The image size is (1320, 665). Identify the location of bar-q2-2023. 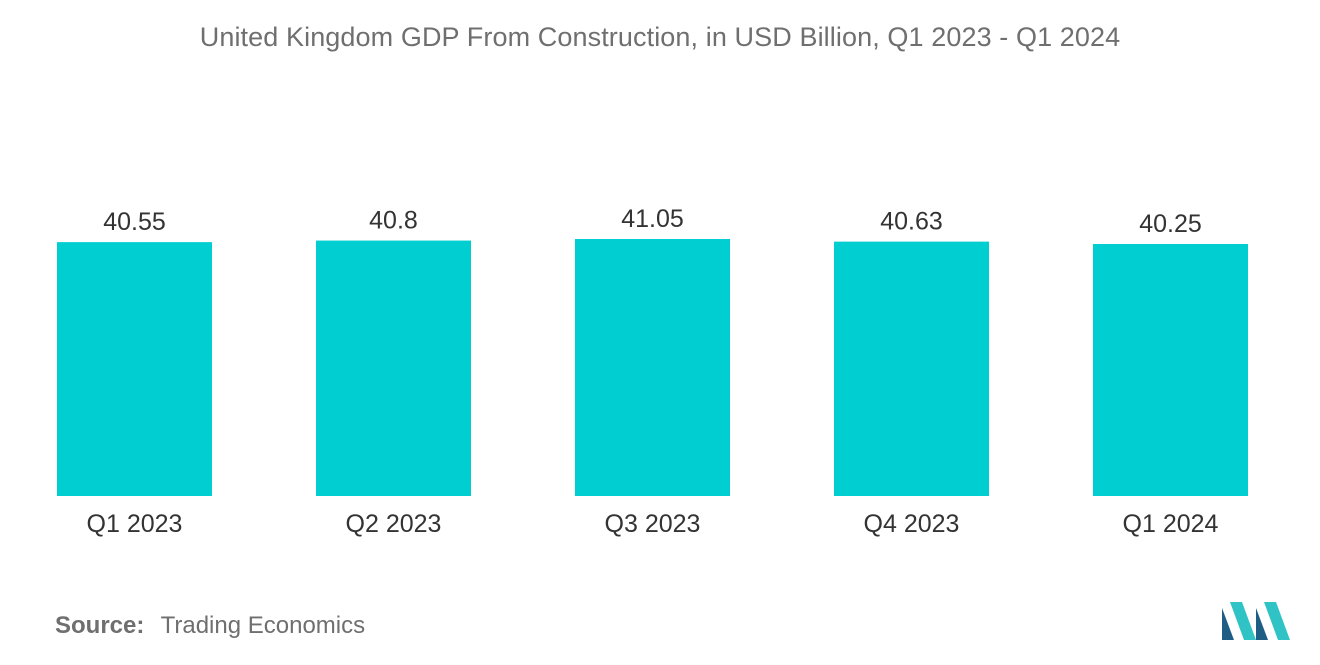
(393, 368).